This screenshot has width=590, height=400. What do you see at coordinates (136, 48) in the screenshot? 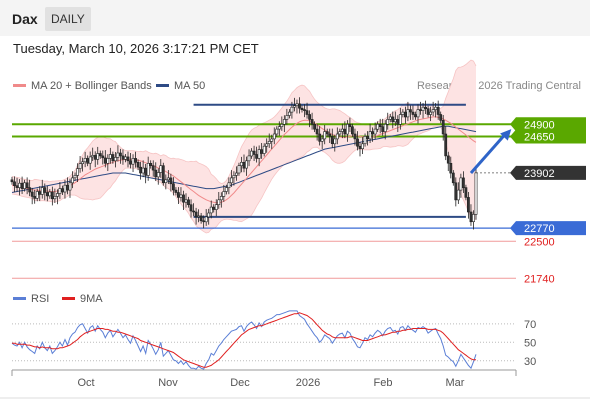
I see `timestamp: Tuesday, March 10, 2026 3:17:21 PM CET` at bounding box center [136, 48].